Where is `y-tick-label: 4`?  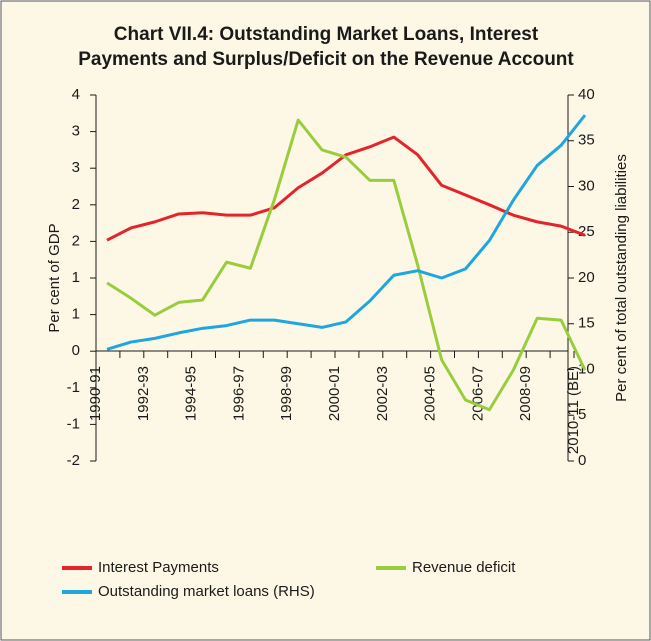 y-tick-label: 4 is located at coordinates (76, 94).